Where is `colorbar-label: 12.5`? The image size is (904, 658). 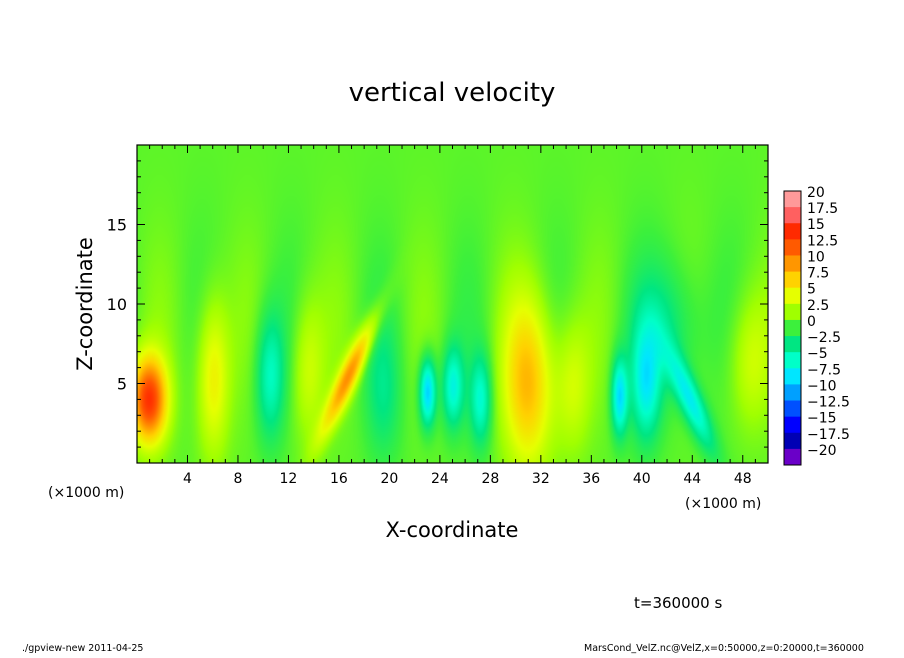
colorbar-label: 12.5 is located at coordinates (822, 241).